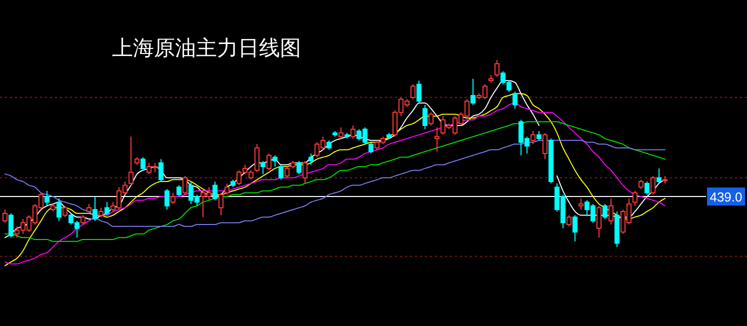  What do you see at coordinates (726, 197) in the screenshot?
I see `text: 439.0` at bounding box center [726, 197].